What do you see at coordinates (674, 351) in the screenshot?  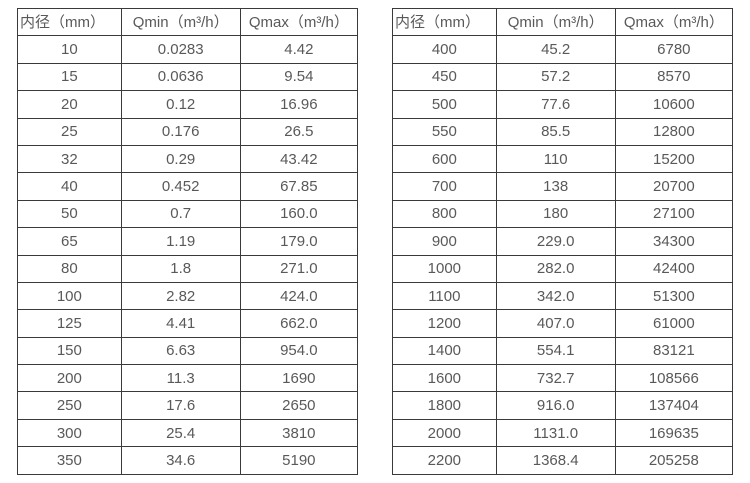 I see `data-cell: 83121` at bounding box center [674, 351].